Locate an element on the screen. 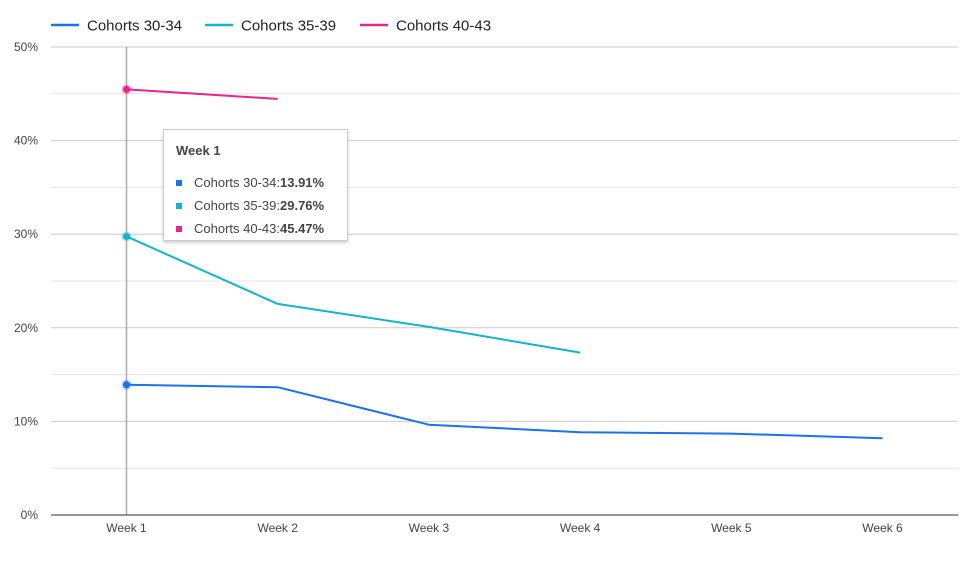 The image size is (978, 567). x-tick-label: Week 1 is located at coordinates (126, 528).